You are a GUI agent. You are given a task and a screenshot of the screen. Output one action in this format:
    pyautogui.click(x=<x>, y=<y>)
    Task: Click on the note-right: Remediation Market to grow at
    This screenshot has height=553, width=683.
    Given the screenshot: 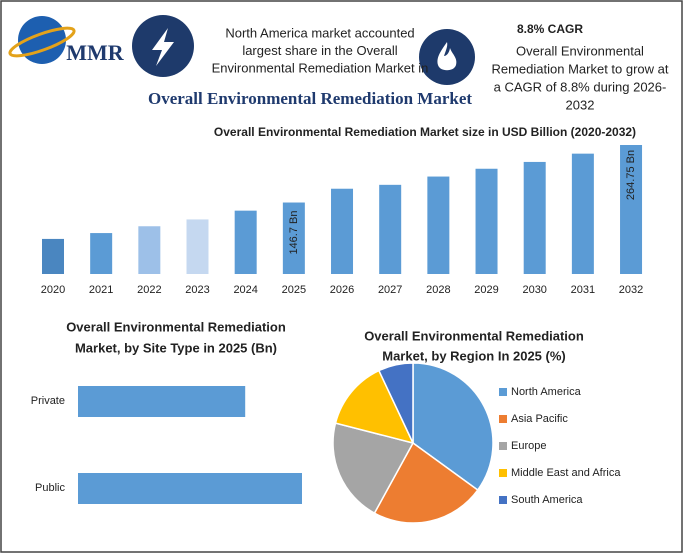 What is the action you would take?
    pyautogui.click(x=579, y=68)
    